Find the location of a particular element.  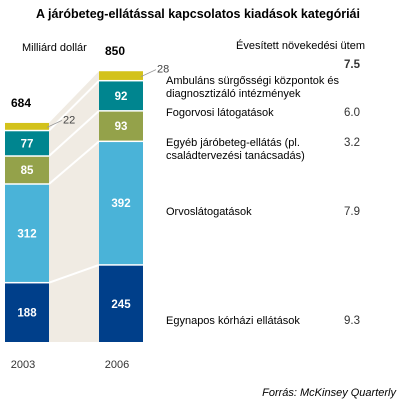

segment-value-label: 93 is located at coordinates (121, 127).